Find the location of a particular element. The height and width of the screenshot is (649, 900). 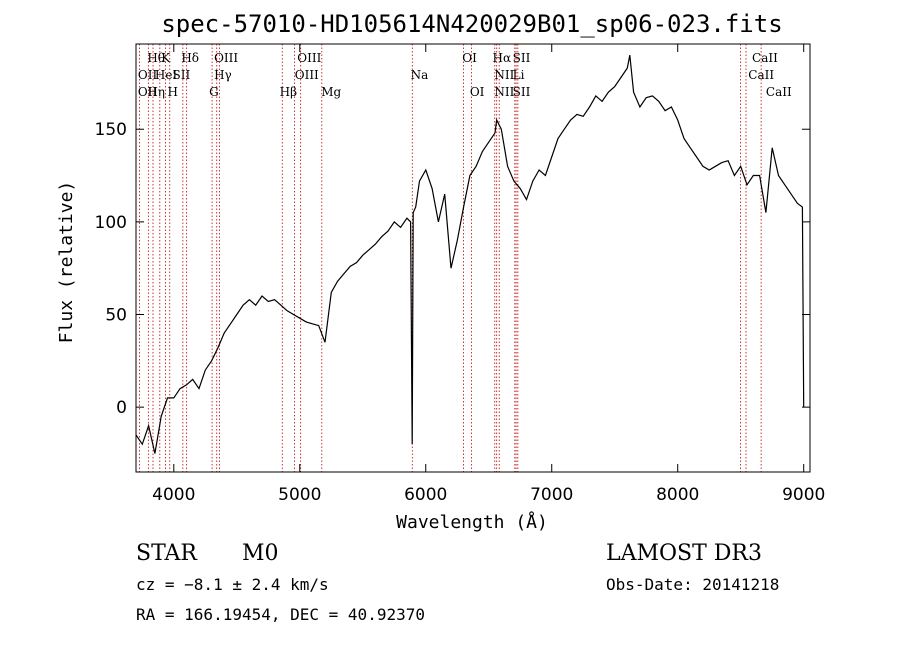

line-label-1-7: Li is located at coordinates (519, 75).